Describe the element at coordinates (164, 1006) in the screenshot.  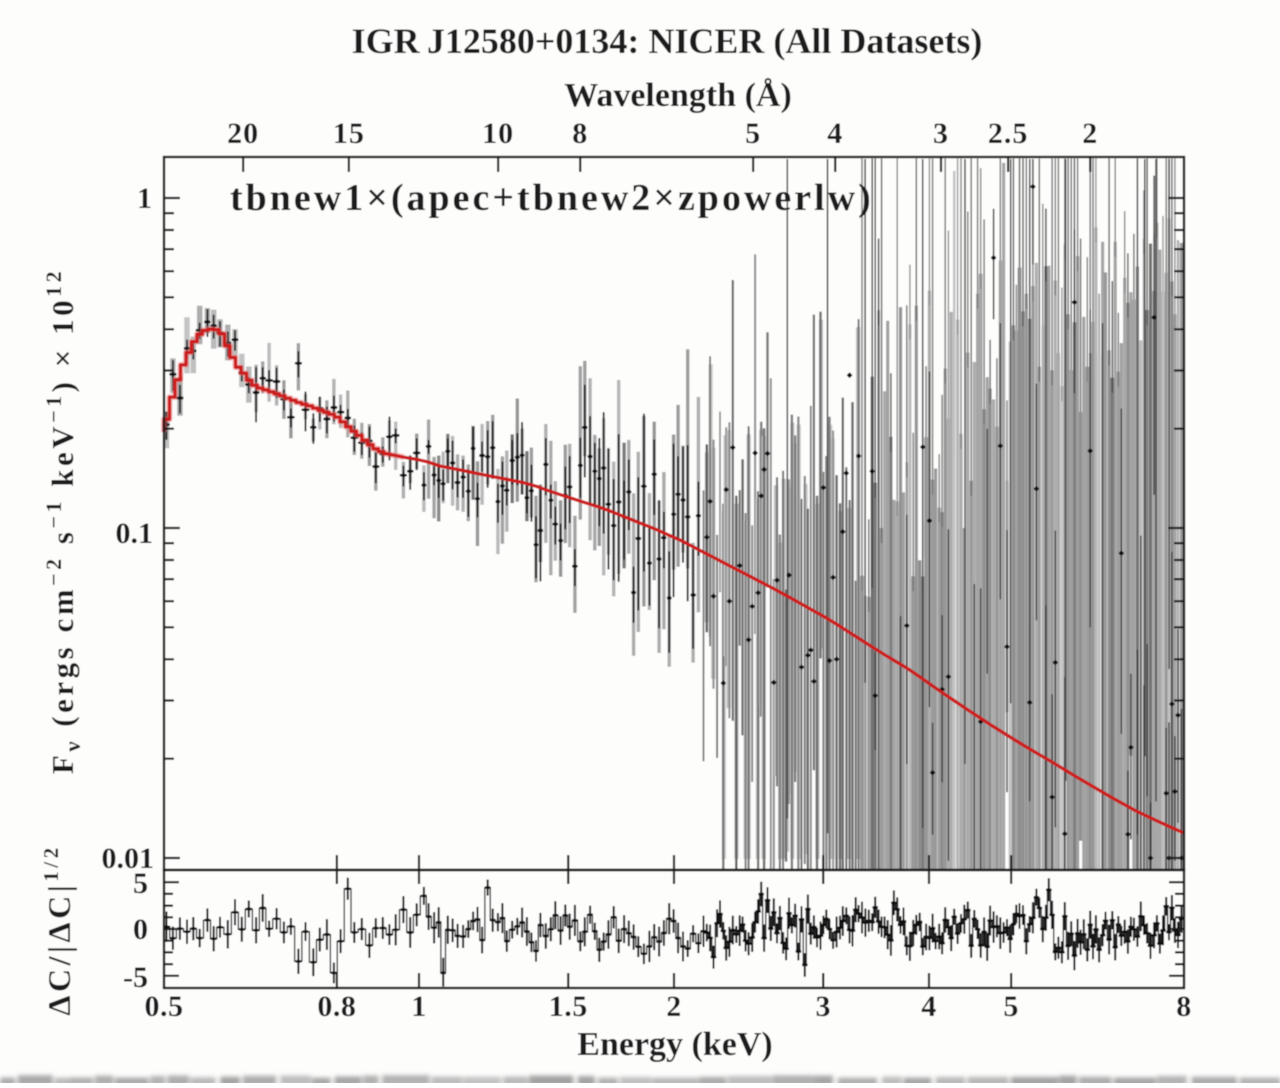
I see `svg-text: 0.5` at that location.